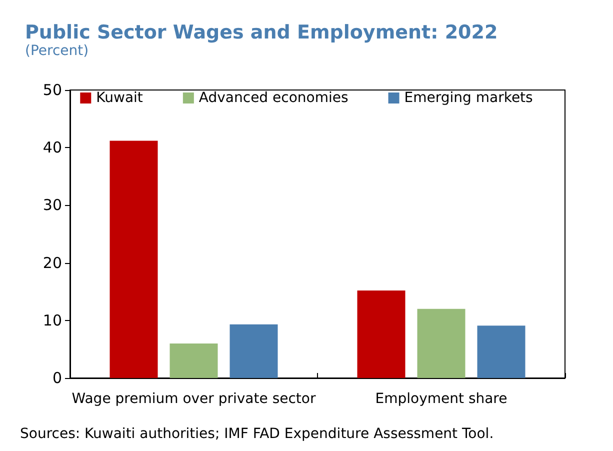 Image resolution: width=613 pixels, height=451 pixels. Describe the element at coordinates (57, 51) in the screenshot. I see `chart-subtitle: (Percent)` at that location.